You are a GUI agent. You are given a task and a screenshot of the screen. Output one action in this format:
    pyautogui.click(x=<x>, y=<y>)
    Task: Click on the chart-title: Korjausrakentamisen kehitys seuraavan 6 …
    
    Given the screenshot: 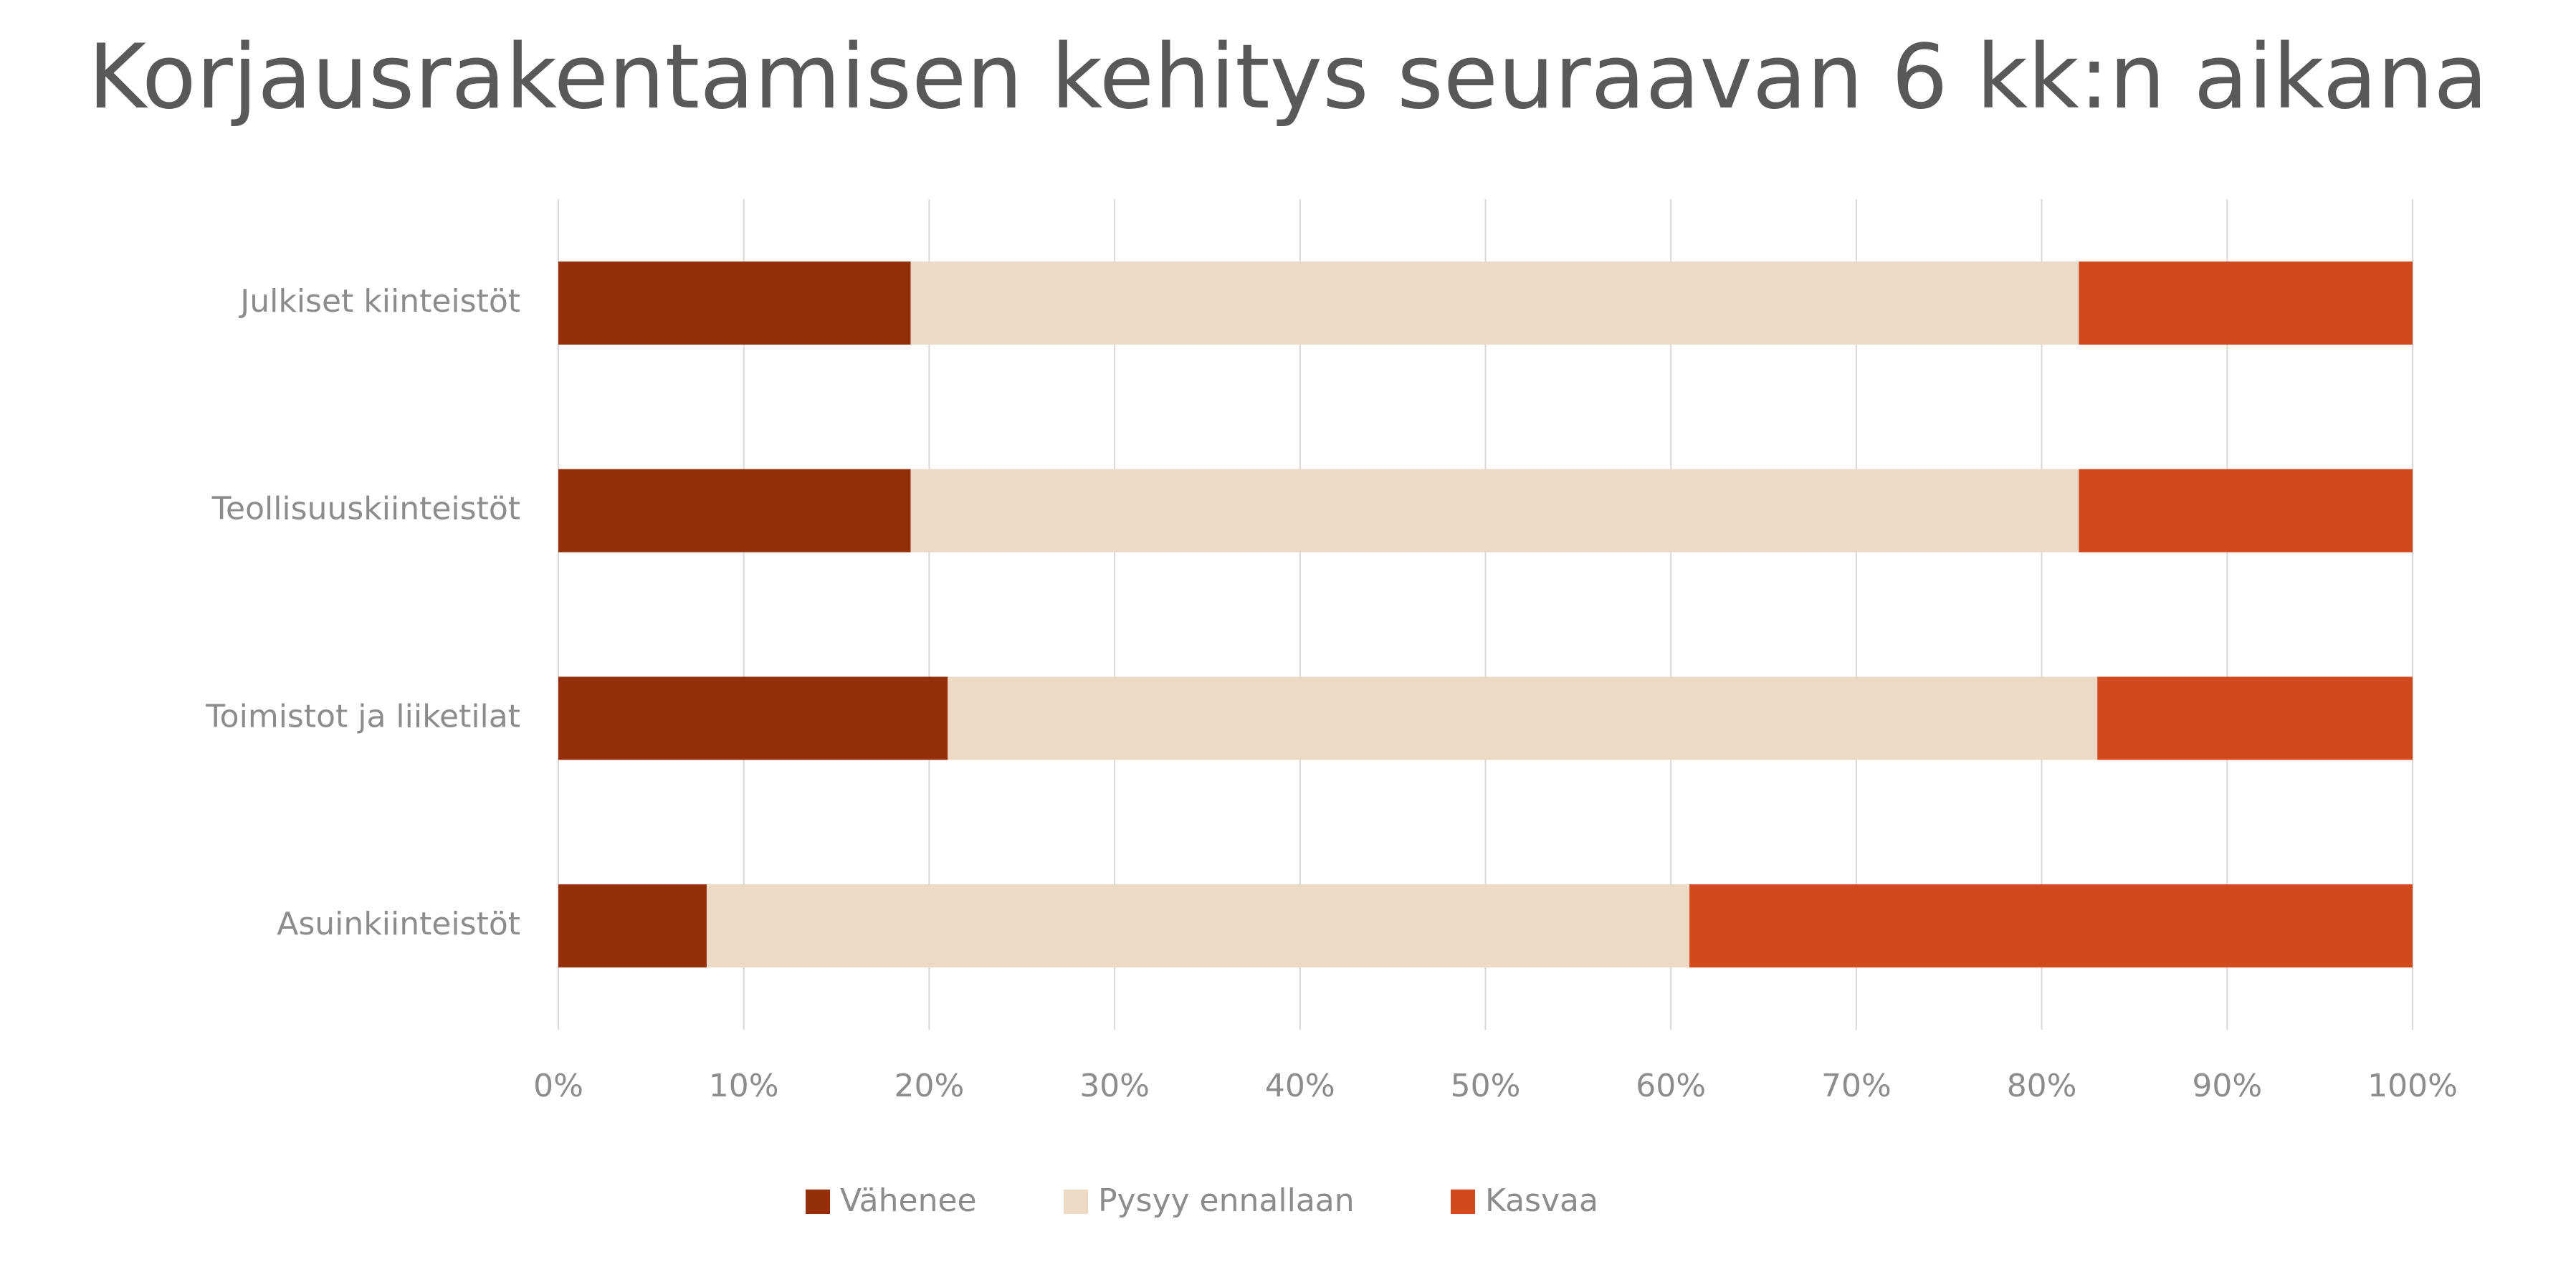 What is the action you would take?
    pyautogui.click(x=1288, y=77)
    